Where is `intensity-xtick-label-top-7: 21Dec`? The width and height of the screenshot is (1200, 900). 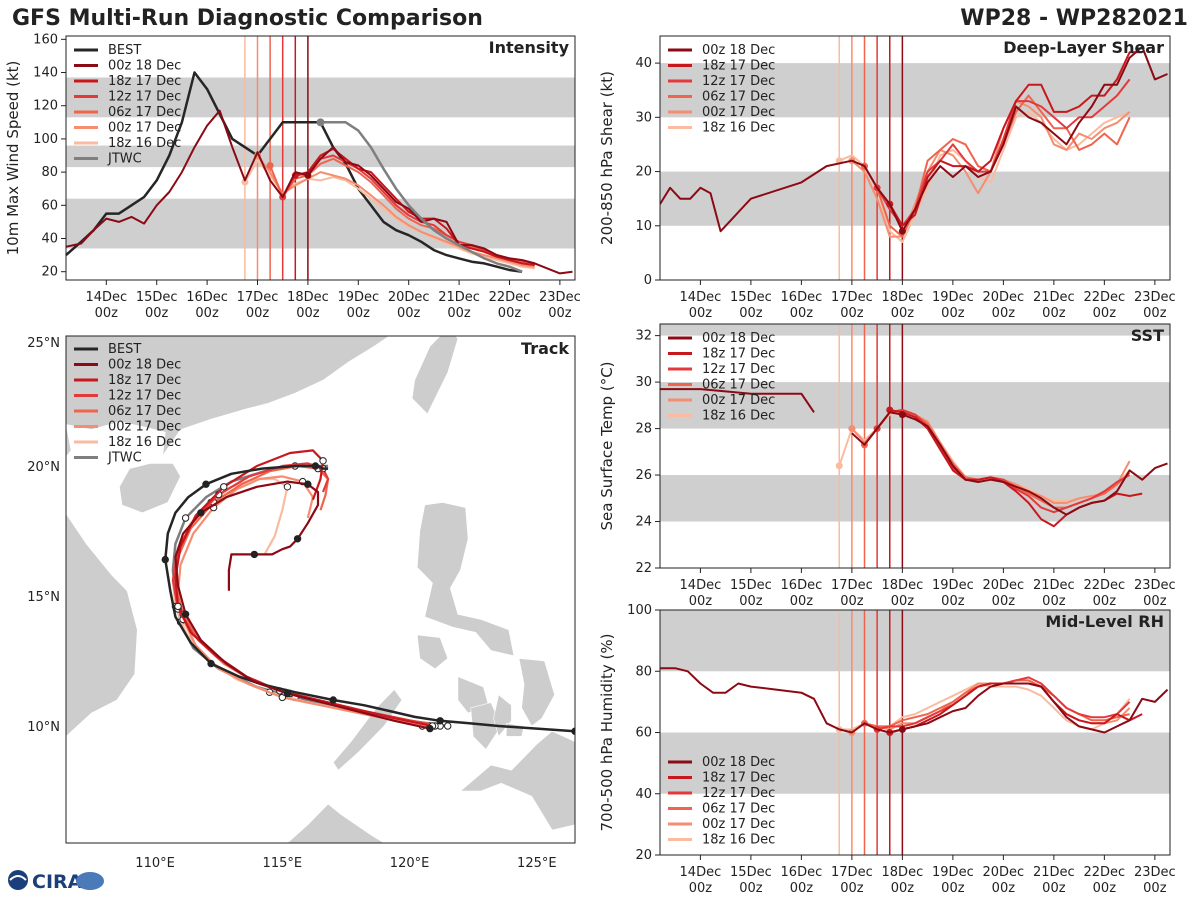 intensity-xtick-label-top-7: 21Dec is located at coordinates (459, 297).